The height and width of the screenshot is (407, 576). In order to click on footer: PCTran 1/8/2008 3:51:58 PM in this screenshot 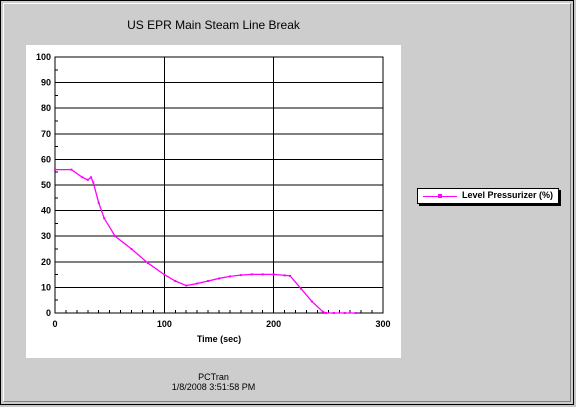, I will do `click(213, 382)`.